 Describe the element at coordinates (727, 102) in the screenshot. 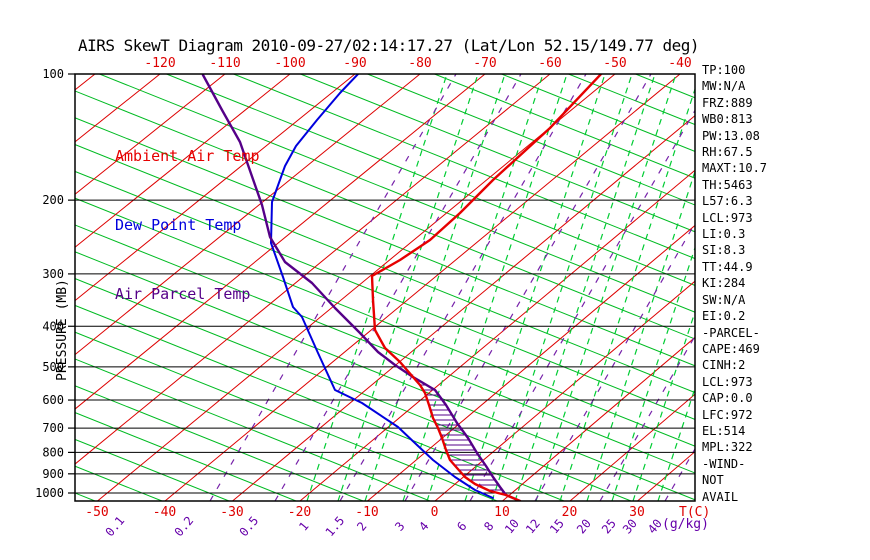

I see `param-line: FRZ:889` at that location.